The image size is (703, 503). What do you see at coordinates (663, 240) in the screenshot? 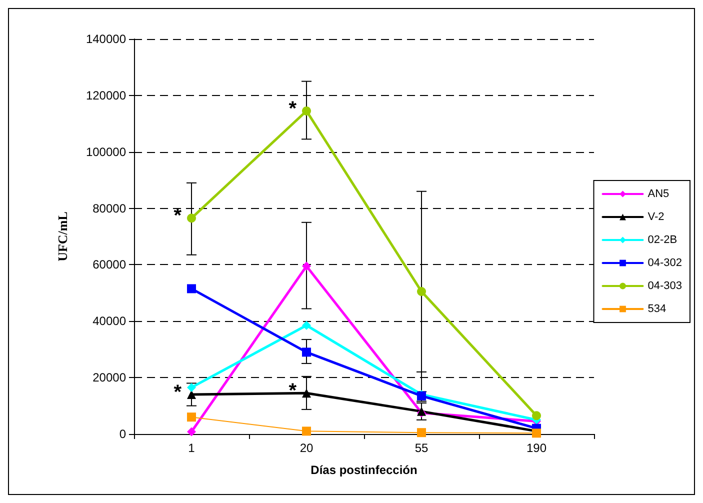
I see `legend-label: 02-2B` at bounding box center [663, 240].